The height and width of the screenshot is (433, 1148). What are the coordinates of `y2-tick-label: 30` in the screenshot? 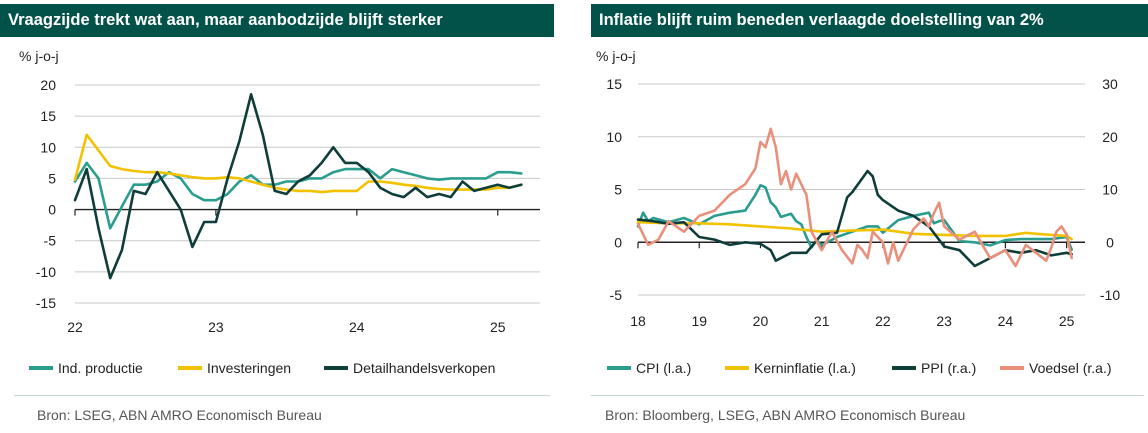 It's located at (1110, 84).